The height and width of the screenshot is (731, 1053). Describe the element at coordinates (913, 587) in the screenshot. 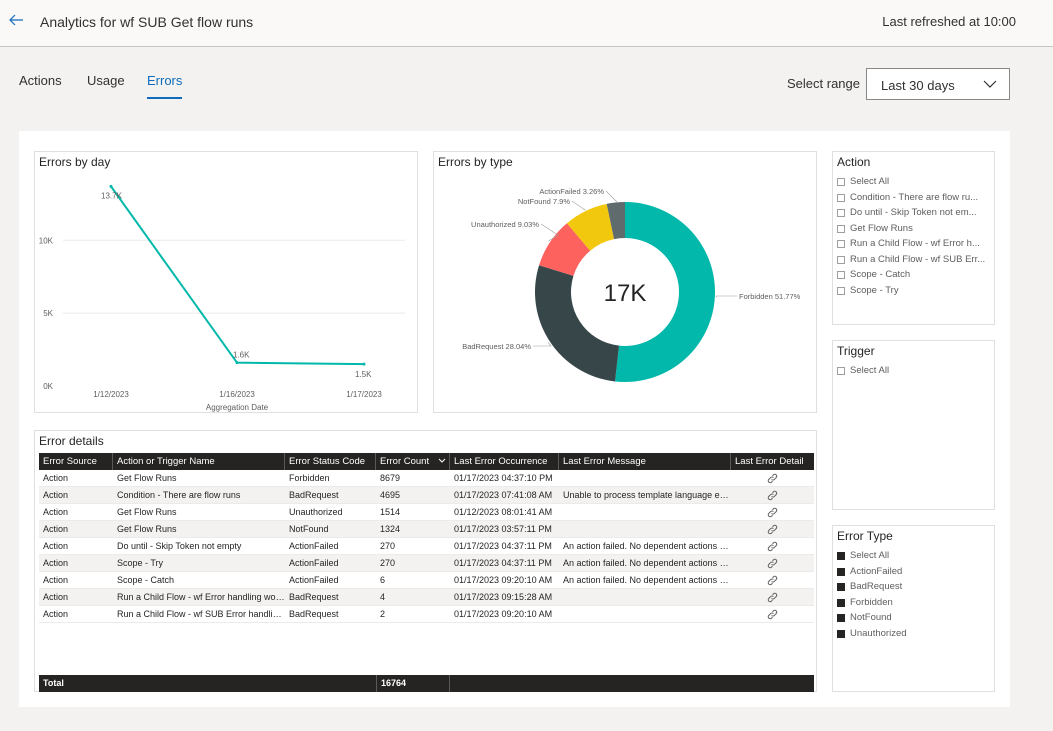

I see `slicer-item: BadRequest` at that location.